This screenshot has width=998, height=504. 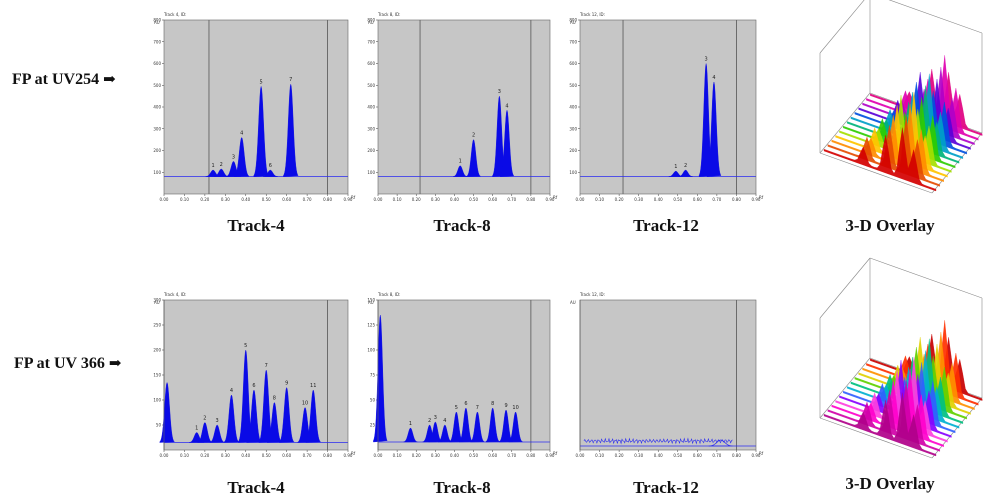 I want to click on y-tick-label: 50, so click(x=373, y=400).